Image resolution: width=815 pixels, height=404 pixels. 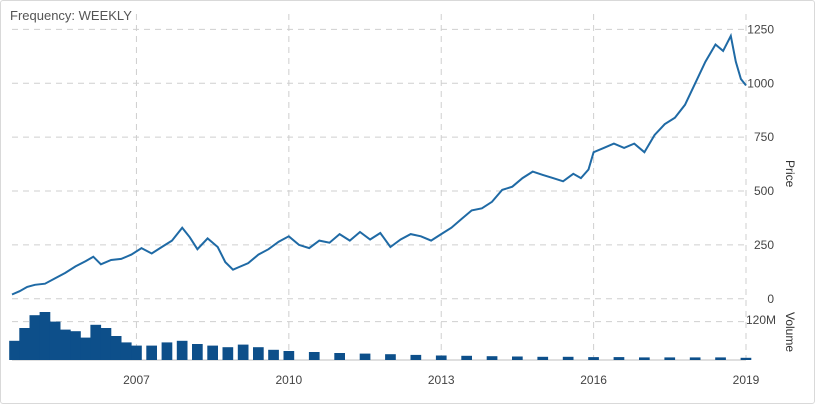 I want to click on date-tick-label: 2013, so click(x=441, y=380).